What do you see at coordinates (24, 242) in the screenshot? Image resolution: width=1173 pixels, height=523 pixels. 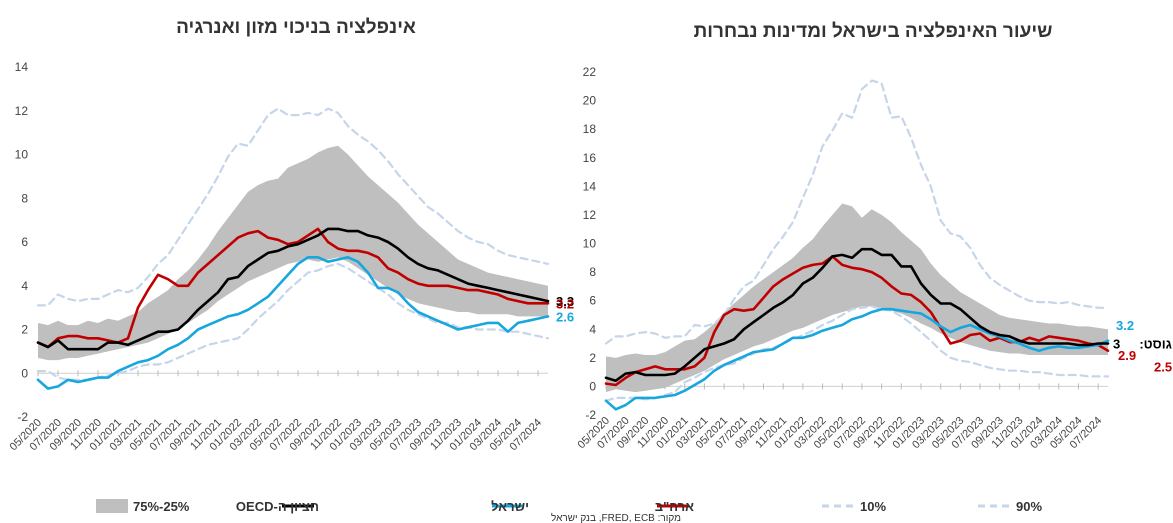 I see `left-ytick-label: 6` at bounding box center [24, 242].